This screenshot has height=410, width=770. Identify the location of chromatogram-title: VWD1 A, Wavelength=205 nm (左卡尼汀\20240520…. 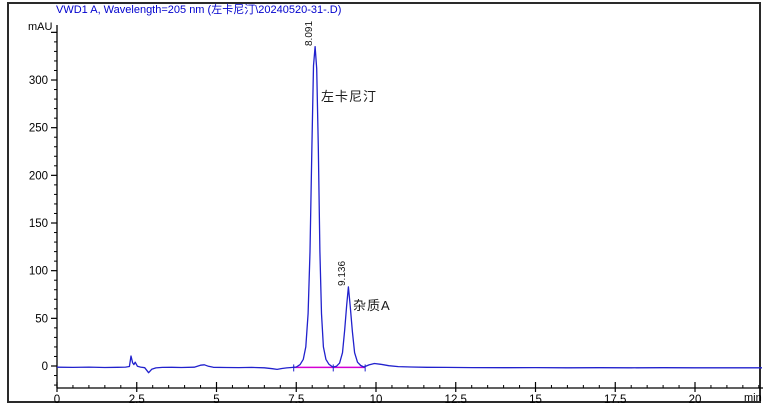
(199, 10).